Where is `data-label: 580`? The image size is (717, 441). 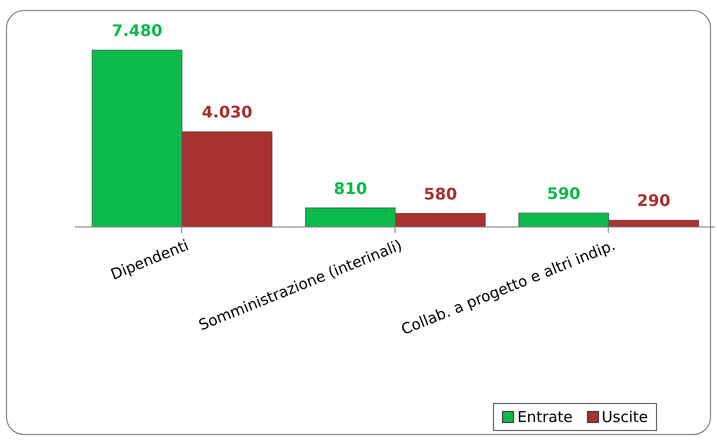 data-label: 580 is located at coordinates (441, 194).